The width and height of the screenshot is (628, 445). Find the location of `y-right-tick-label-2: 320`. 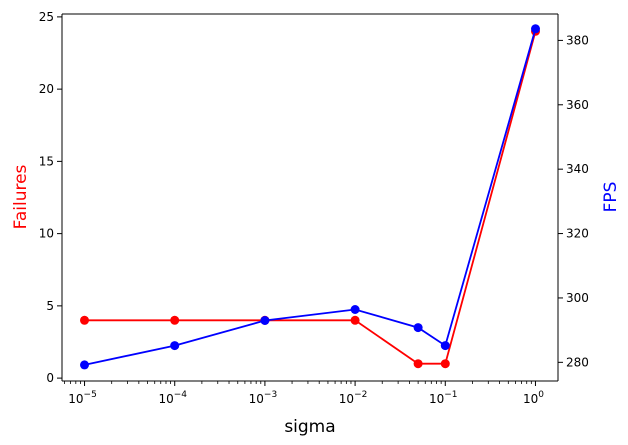

y-right-tick-label-2: 320 is located at coordinates (577, 234).